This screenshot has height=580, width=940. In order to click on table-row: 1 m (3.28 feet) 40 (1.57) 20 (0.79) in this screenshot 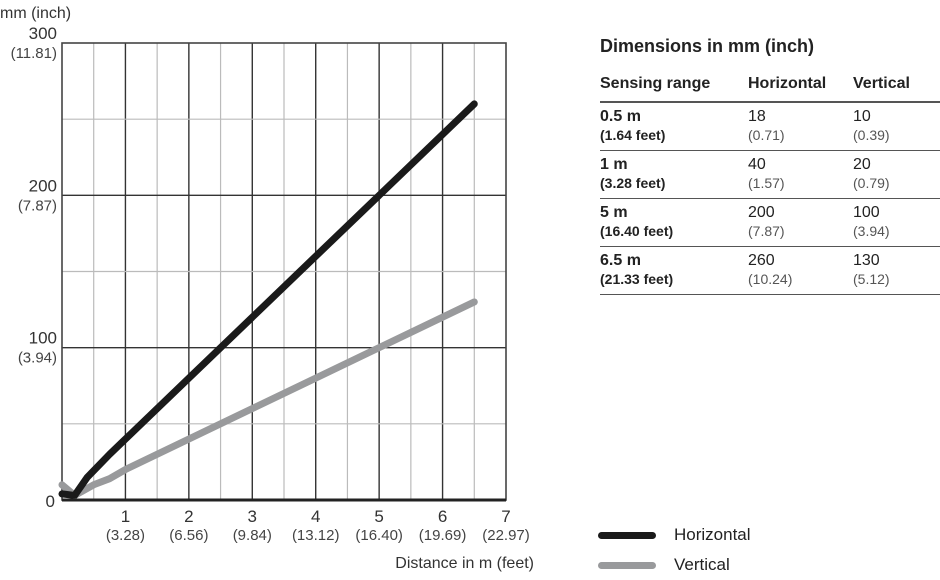, I will do `click(770, 174)`.